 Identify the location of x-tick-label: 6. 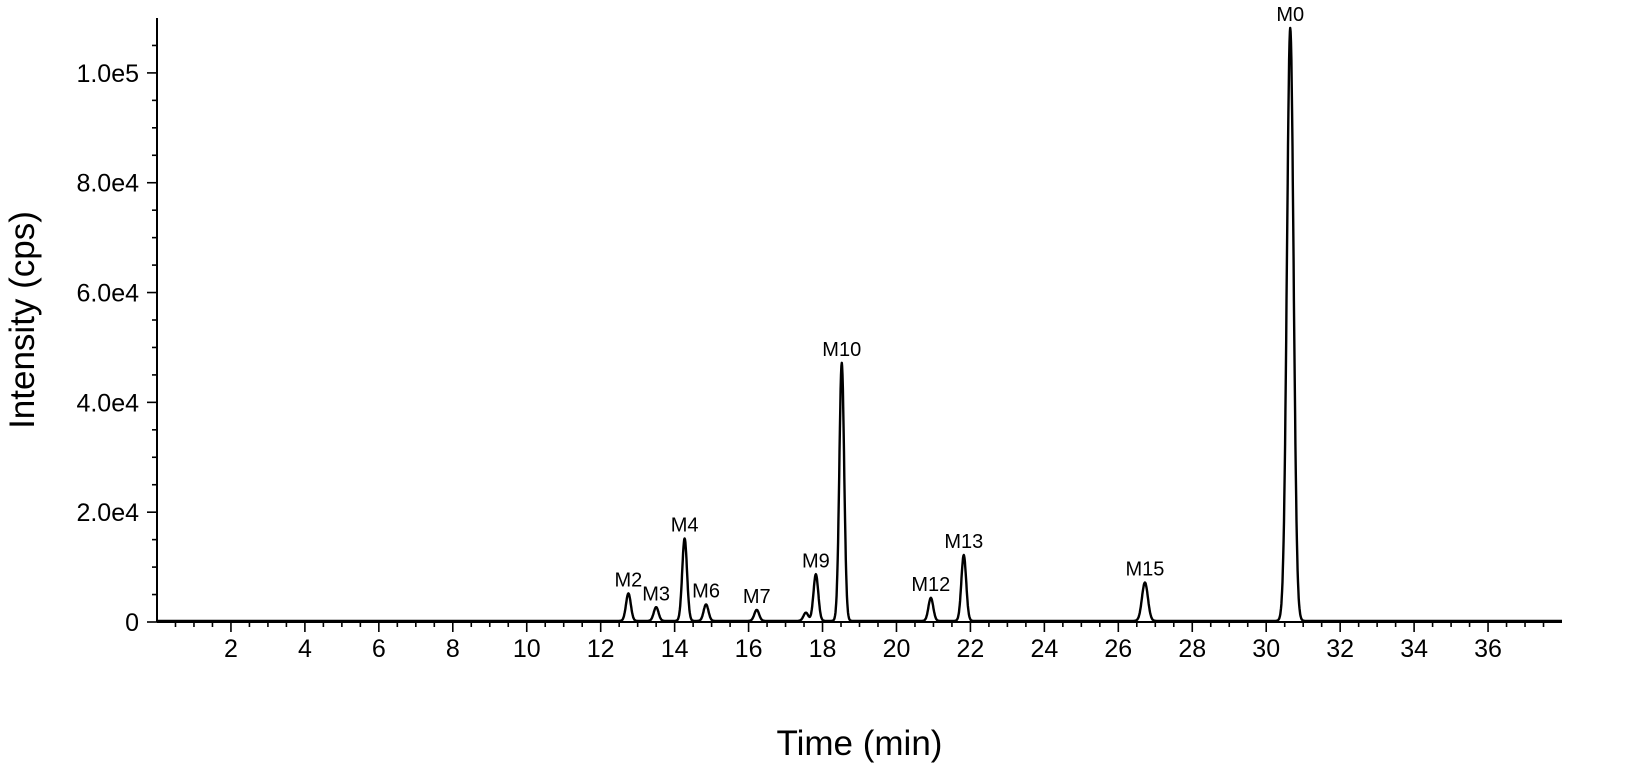
(379, 649).